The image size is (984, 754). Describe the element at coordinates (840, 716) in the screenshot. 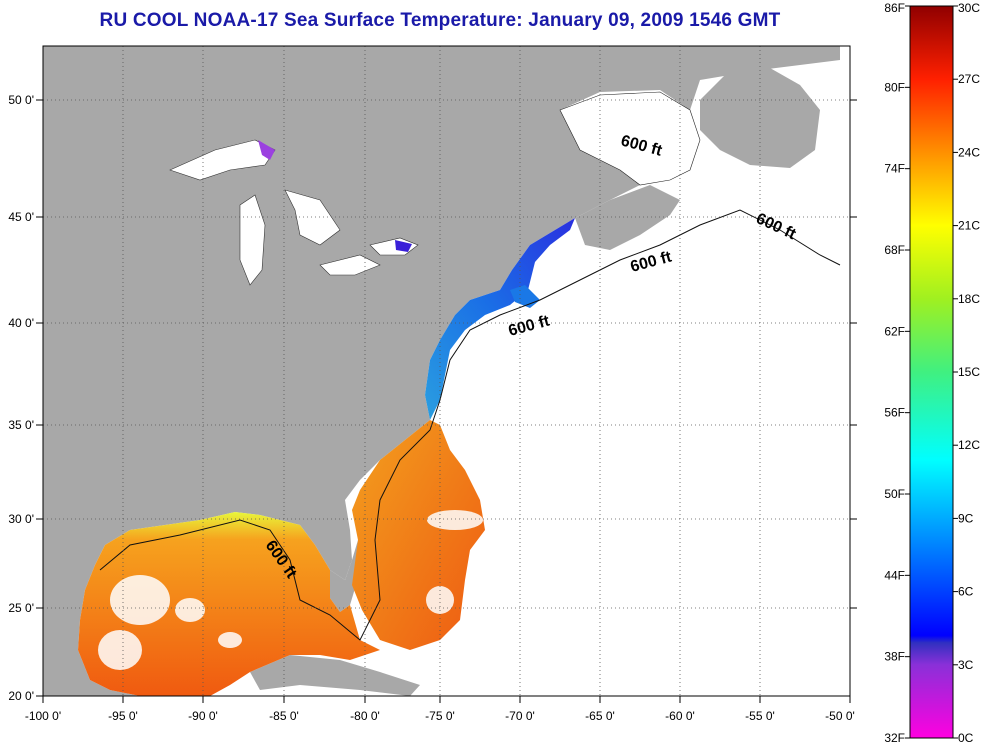

I see `lon-tick-label: -50 0'` at that location.